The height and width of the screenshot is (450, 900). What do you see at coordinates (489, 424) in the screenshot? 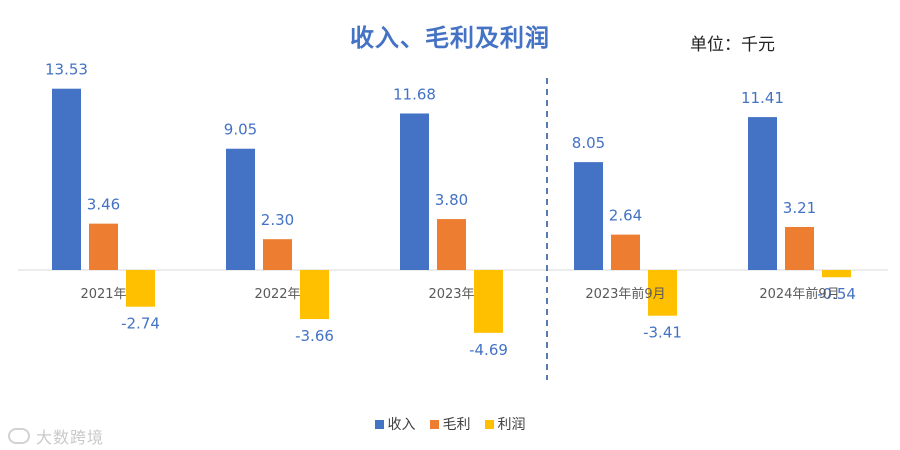
I see `legend-swatch-profit` at bounding box center [489, 424].